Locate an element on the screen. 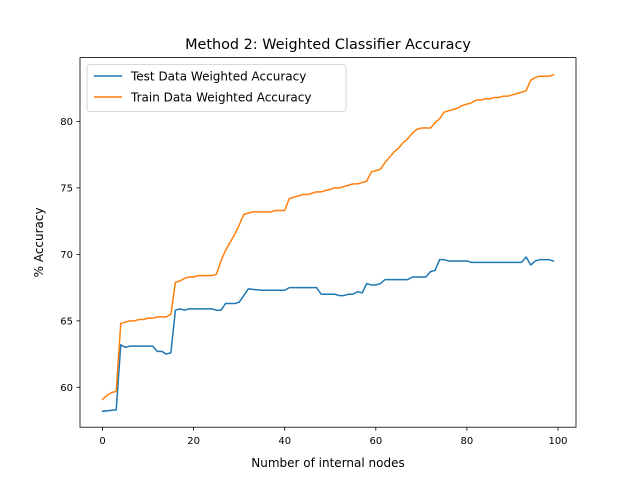 This screenshot has width=640, height=484. chart-title: Method 2: Weighted Classifier Accuracy is located at coordinates (328, 45).